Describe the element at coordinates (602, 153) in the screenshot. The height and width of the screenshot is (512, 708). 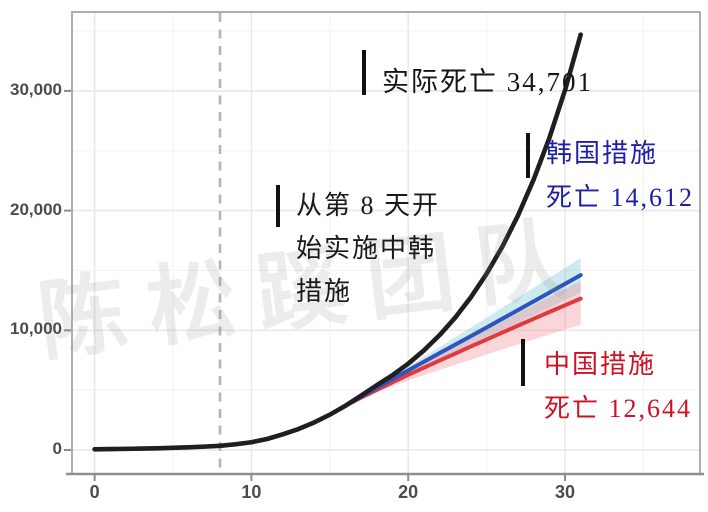
I see `korea-measures-line1: 韩国措施` at that location.